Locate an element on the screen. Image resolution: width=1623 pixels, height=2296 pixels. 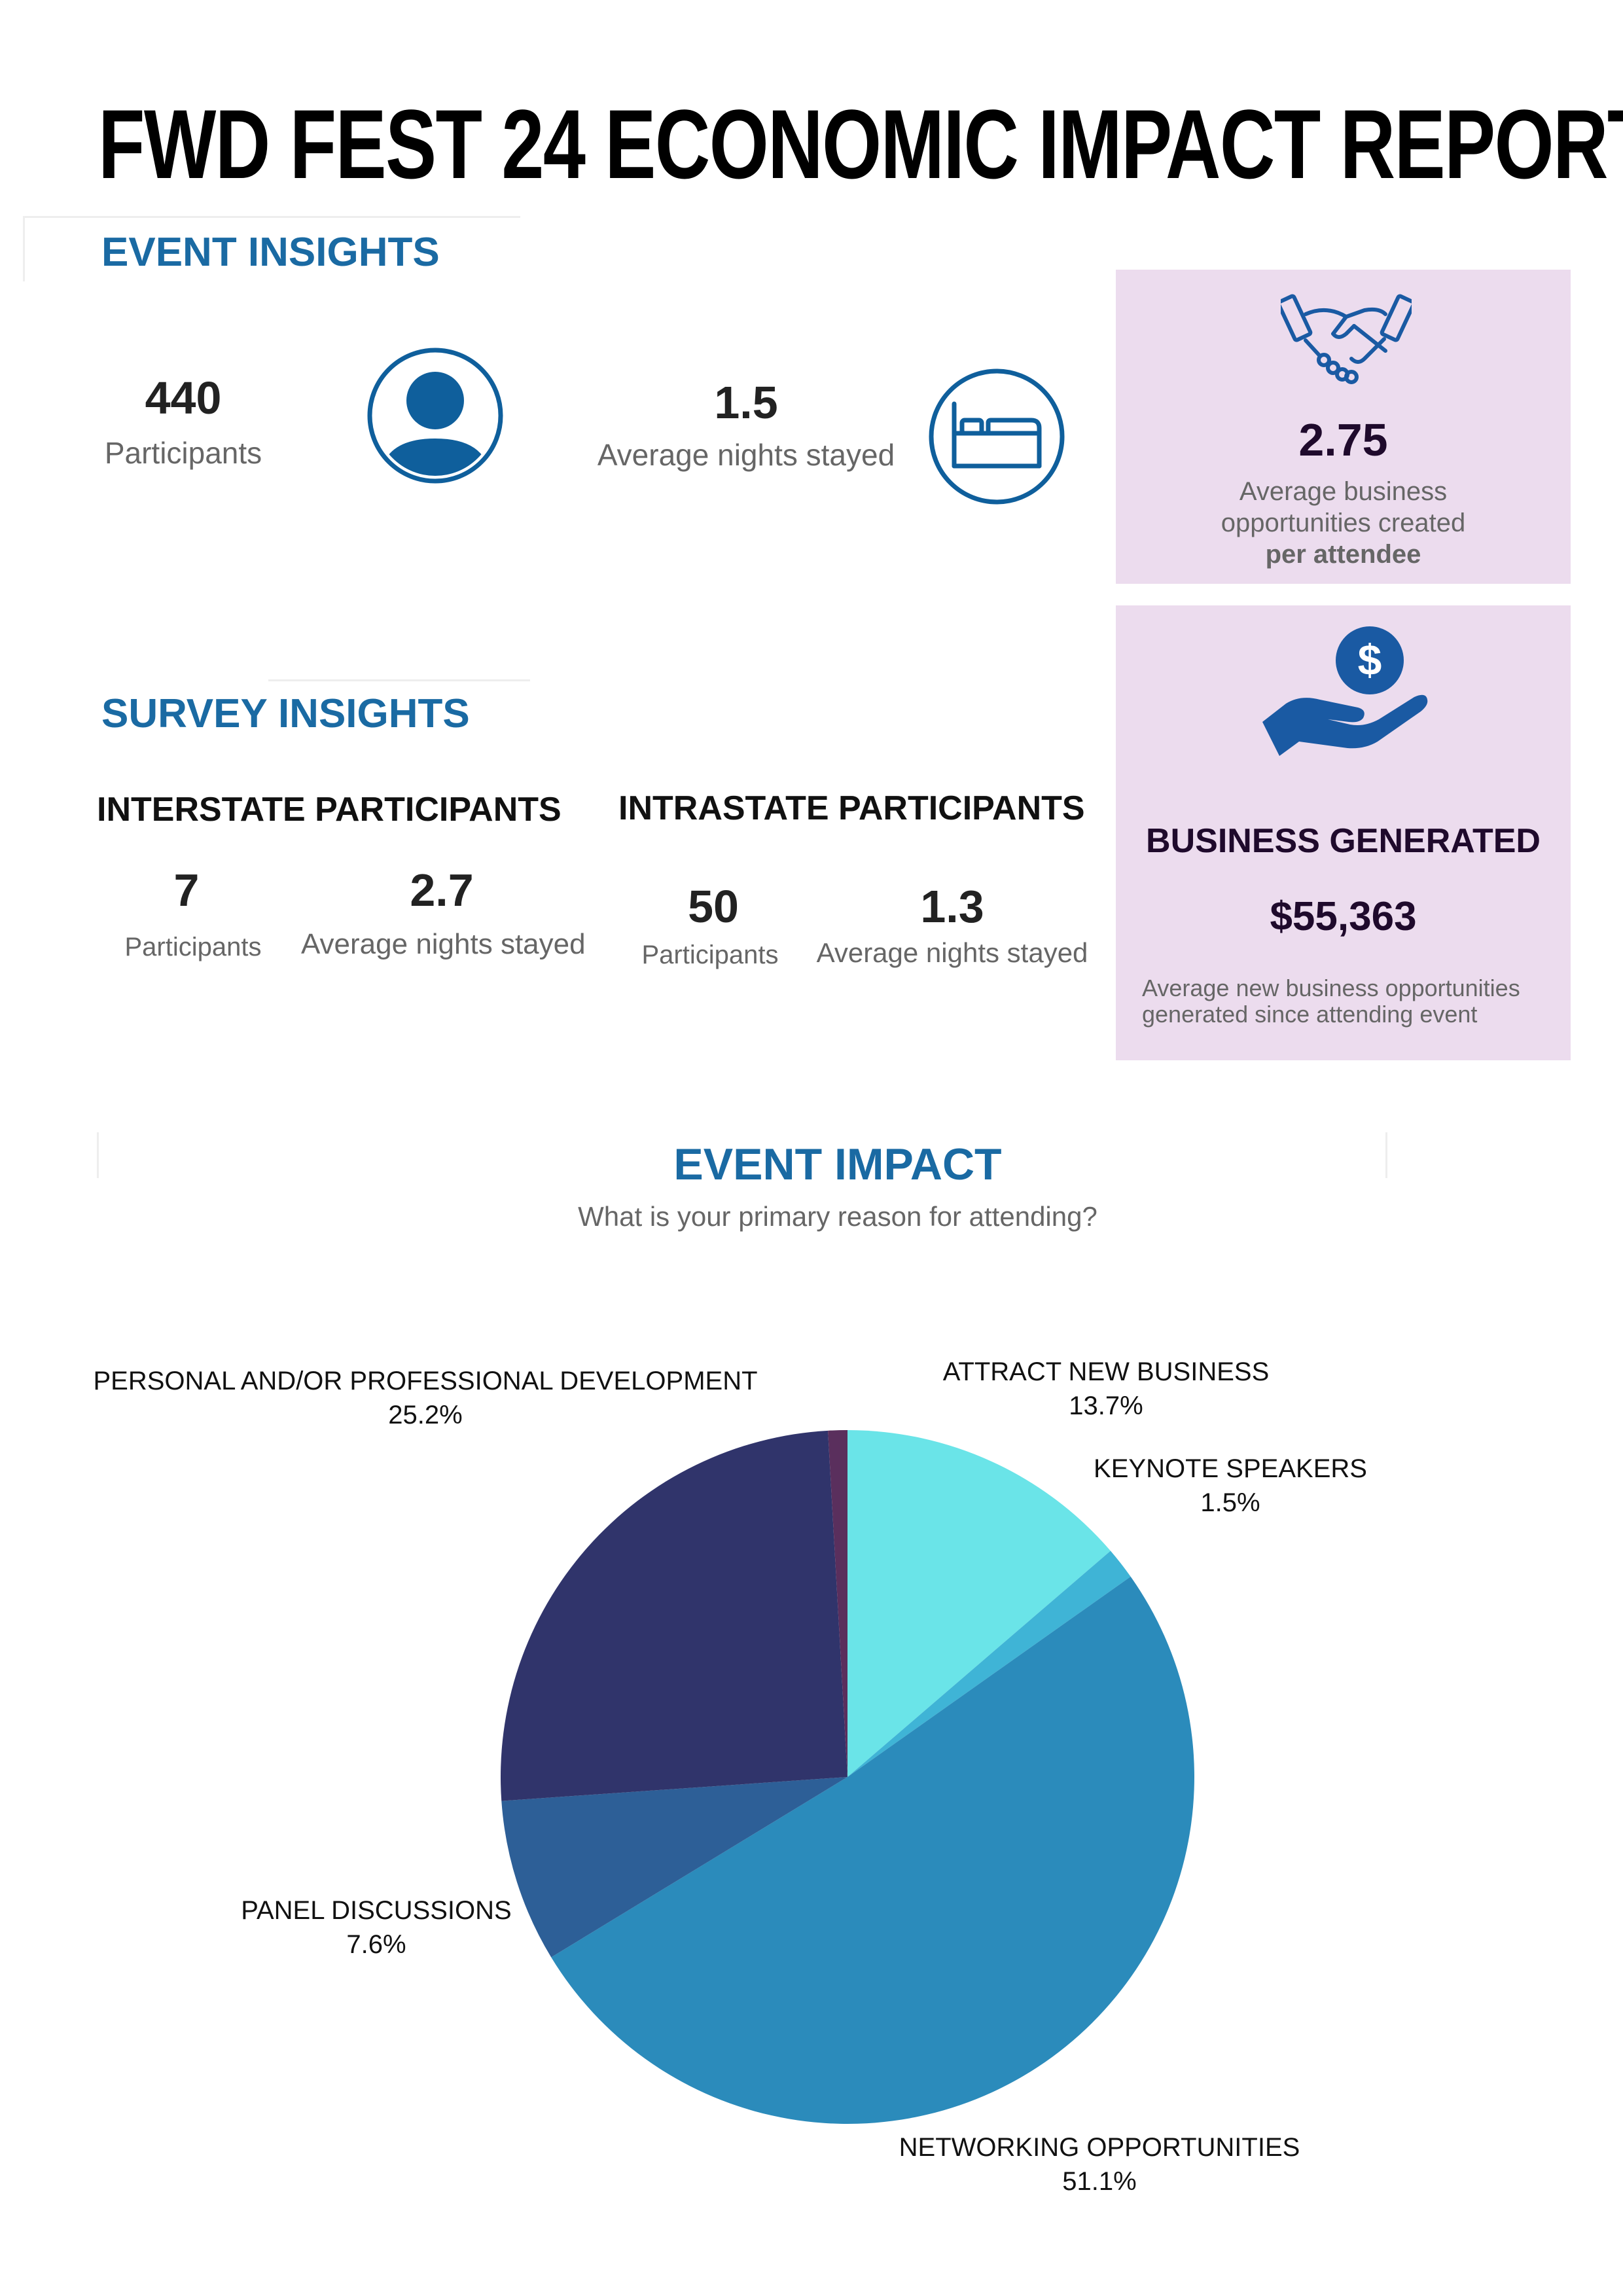
pie-label-name: NETWORKING OPPORTUNITIES is located at coordinates (1099, 2147).